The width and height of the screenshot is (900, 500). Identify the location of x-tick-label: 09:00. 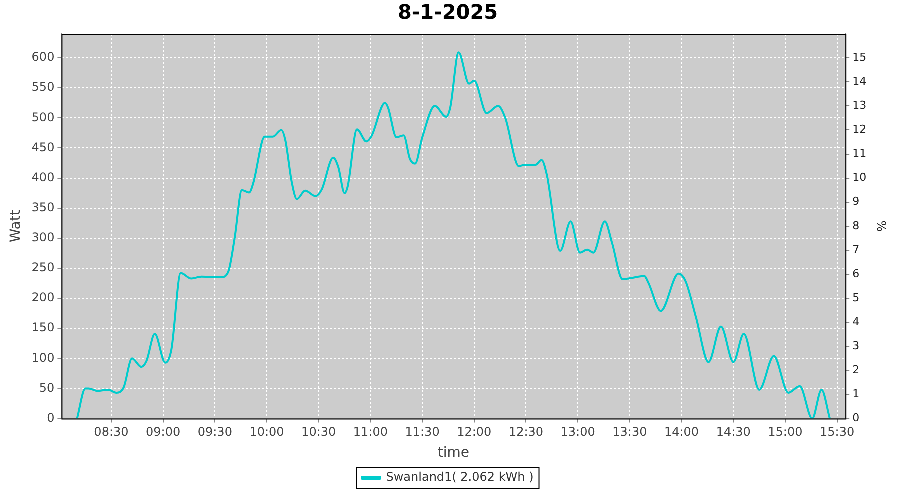
(163, 432).